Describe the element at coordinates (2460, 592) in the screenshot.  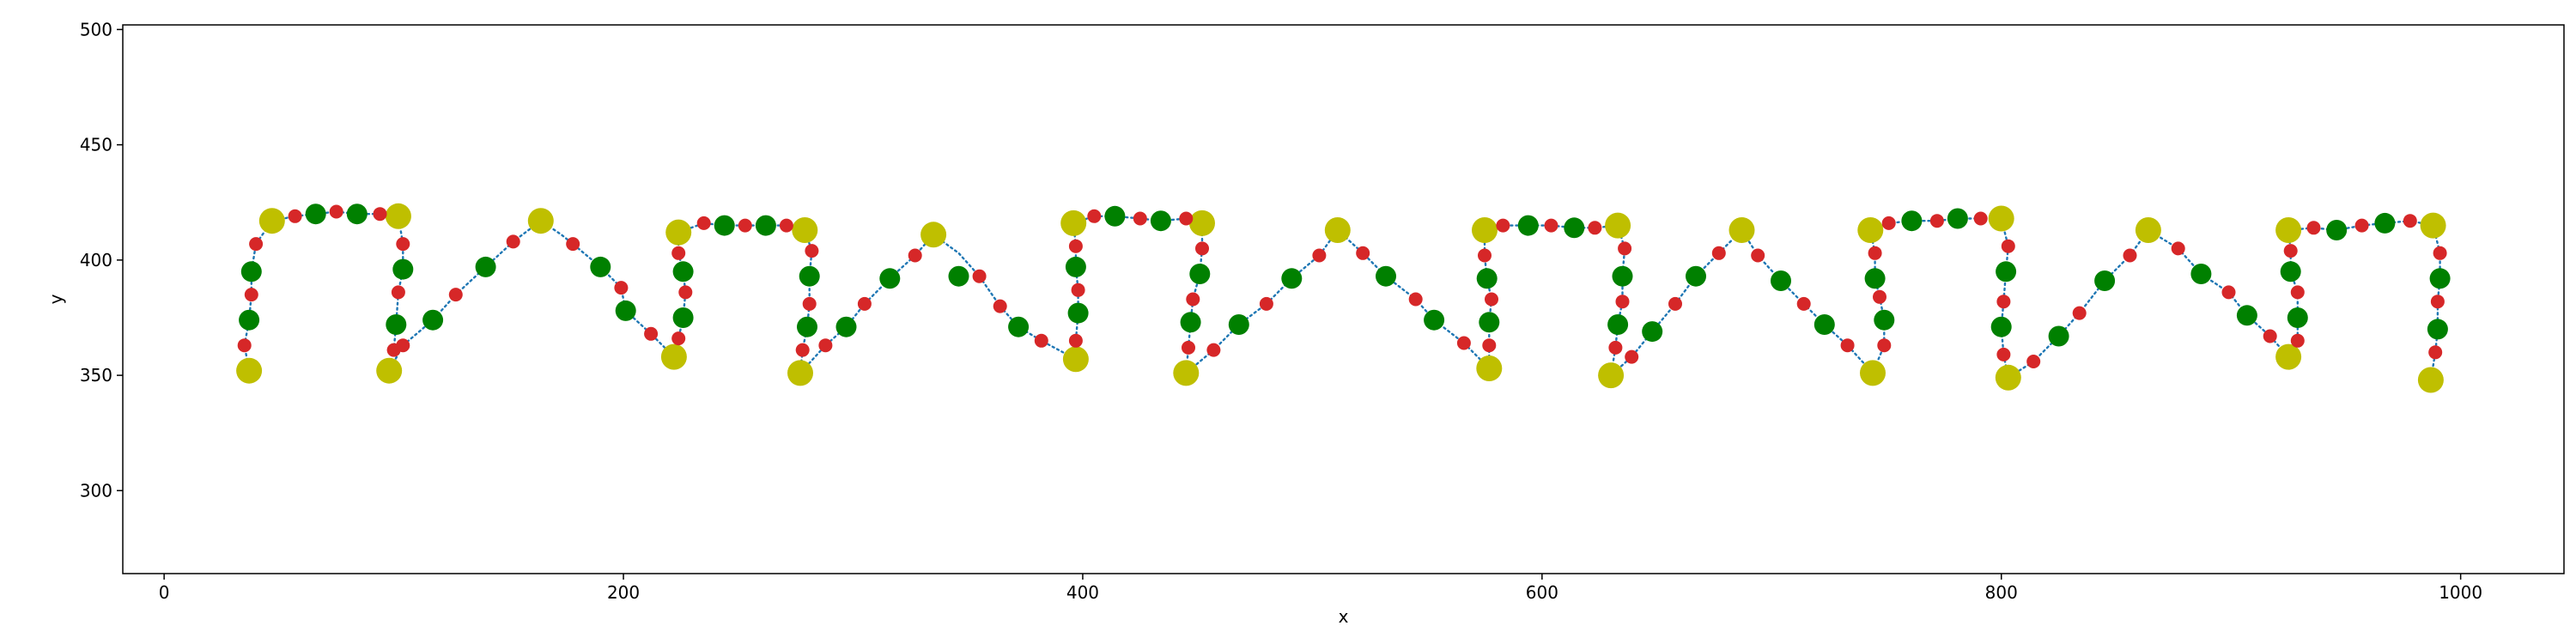
I see `x-tick-label: 1000` at that location.